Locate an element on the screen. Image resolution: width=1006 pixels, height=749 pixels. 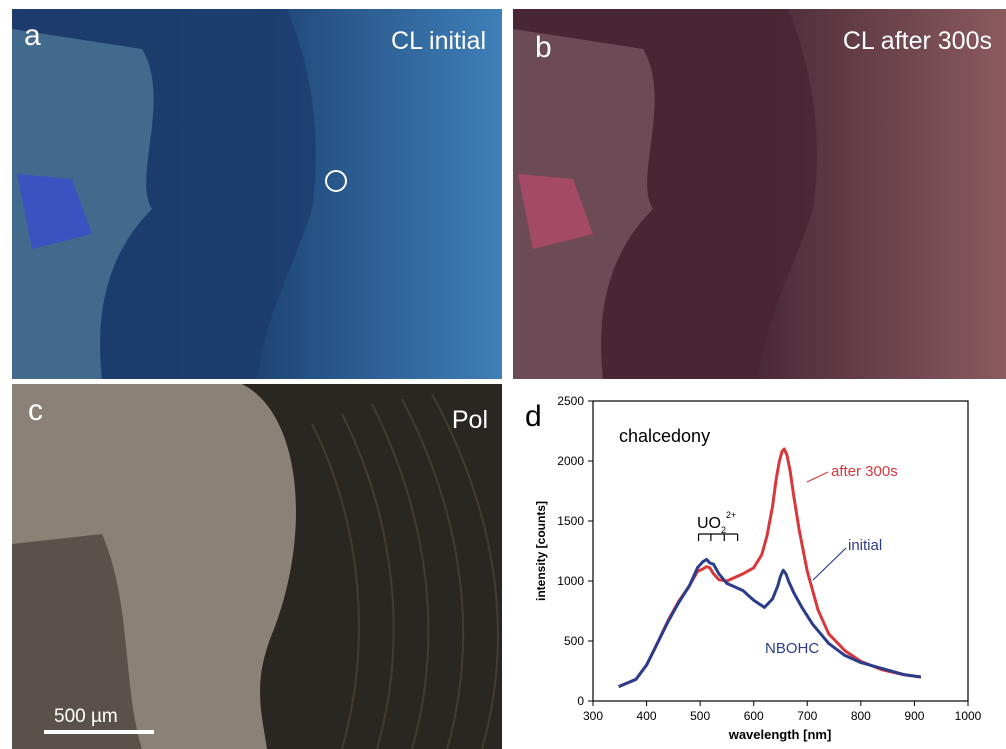
annotation-after-300s-leader is located at coordinates (817, 477).